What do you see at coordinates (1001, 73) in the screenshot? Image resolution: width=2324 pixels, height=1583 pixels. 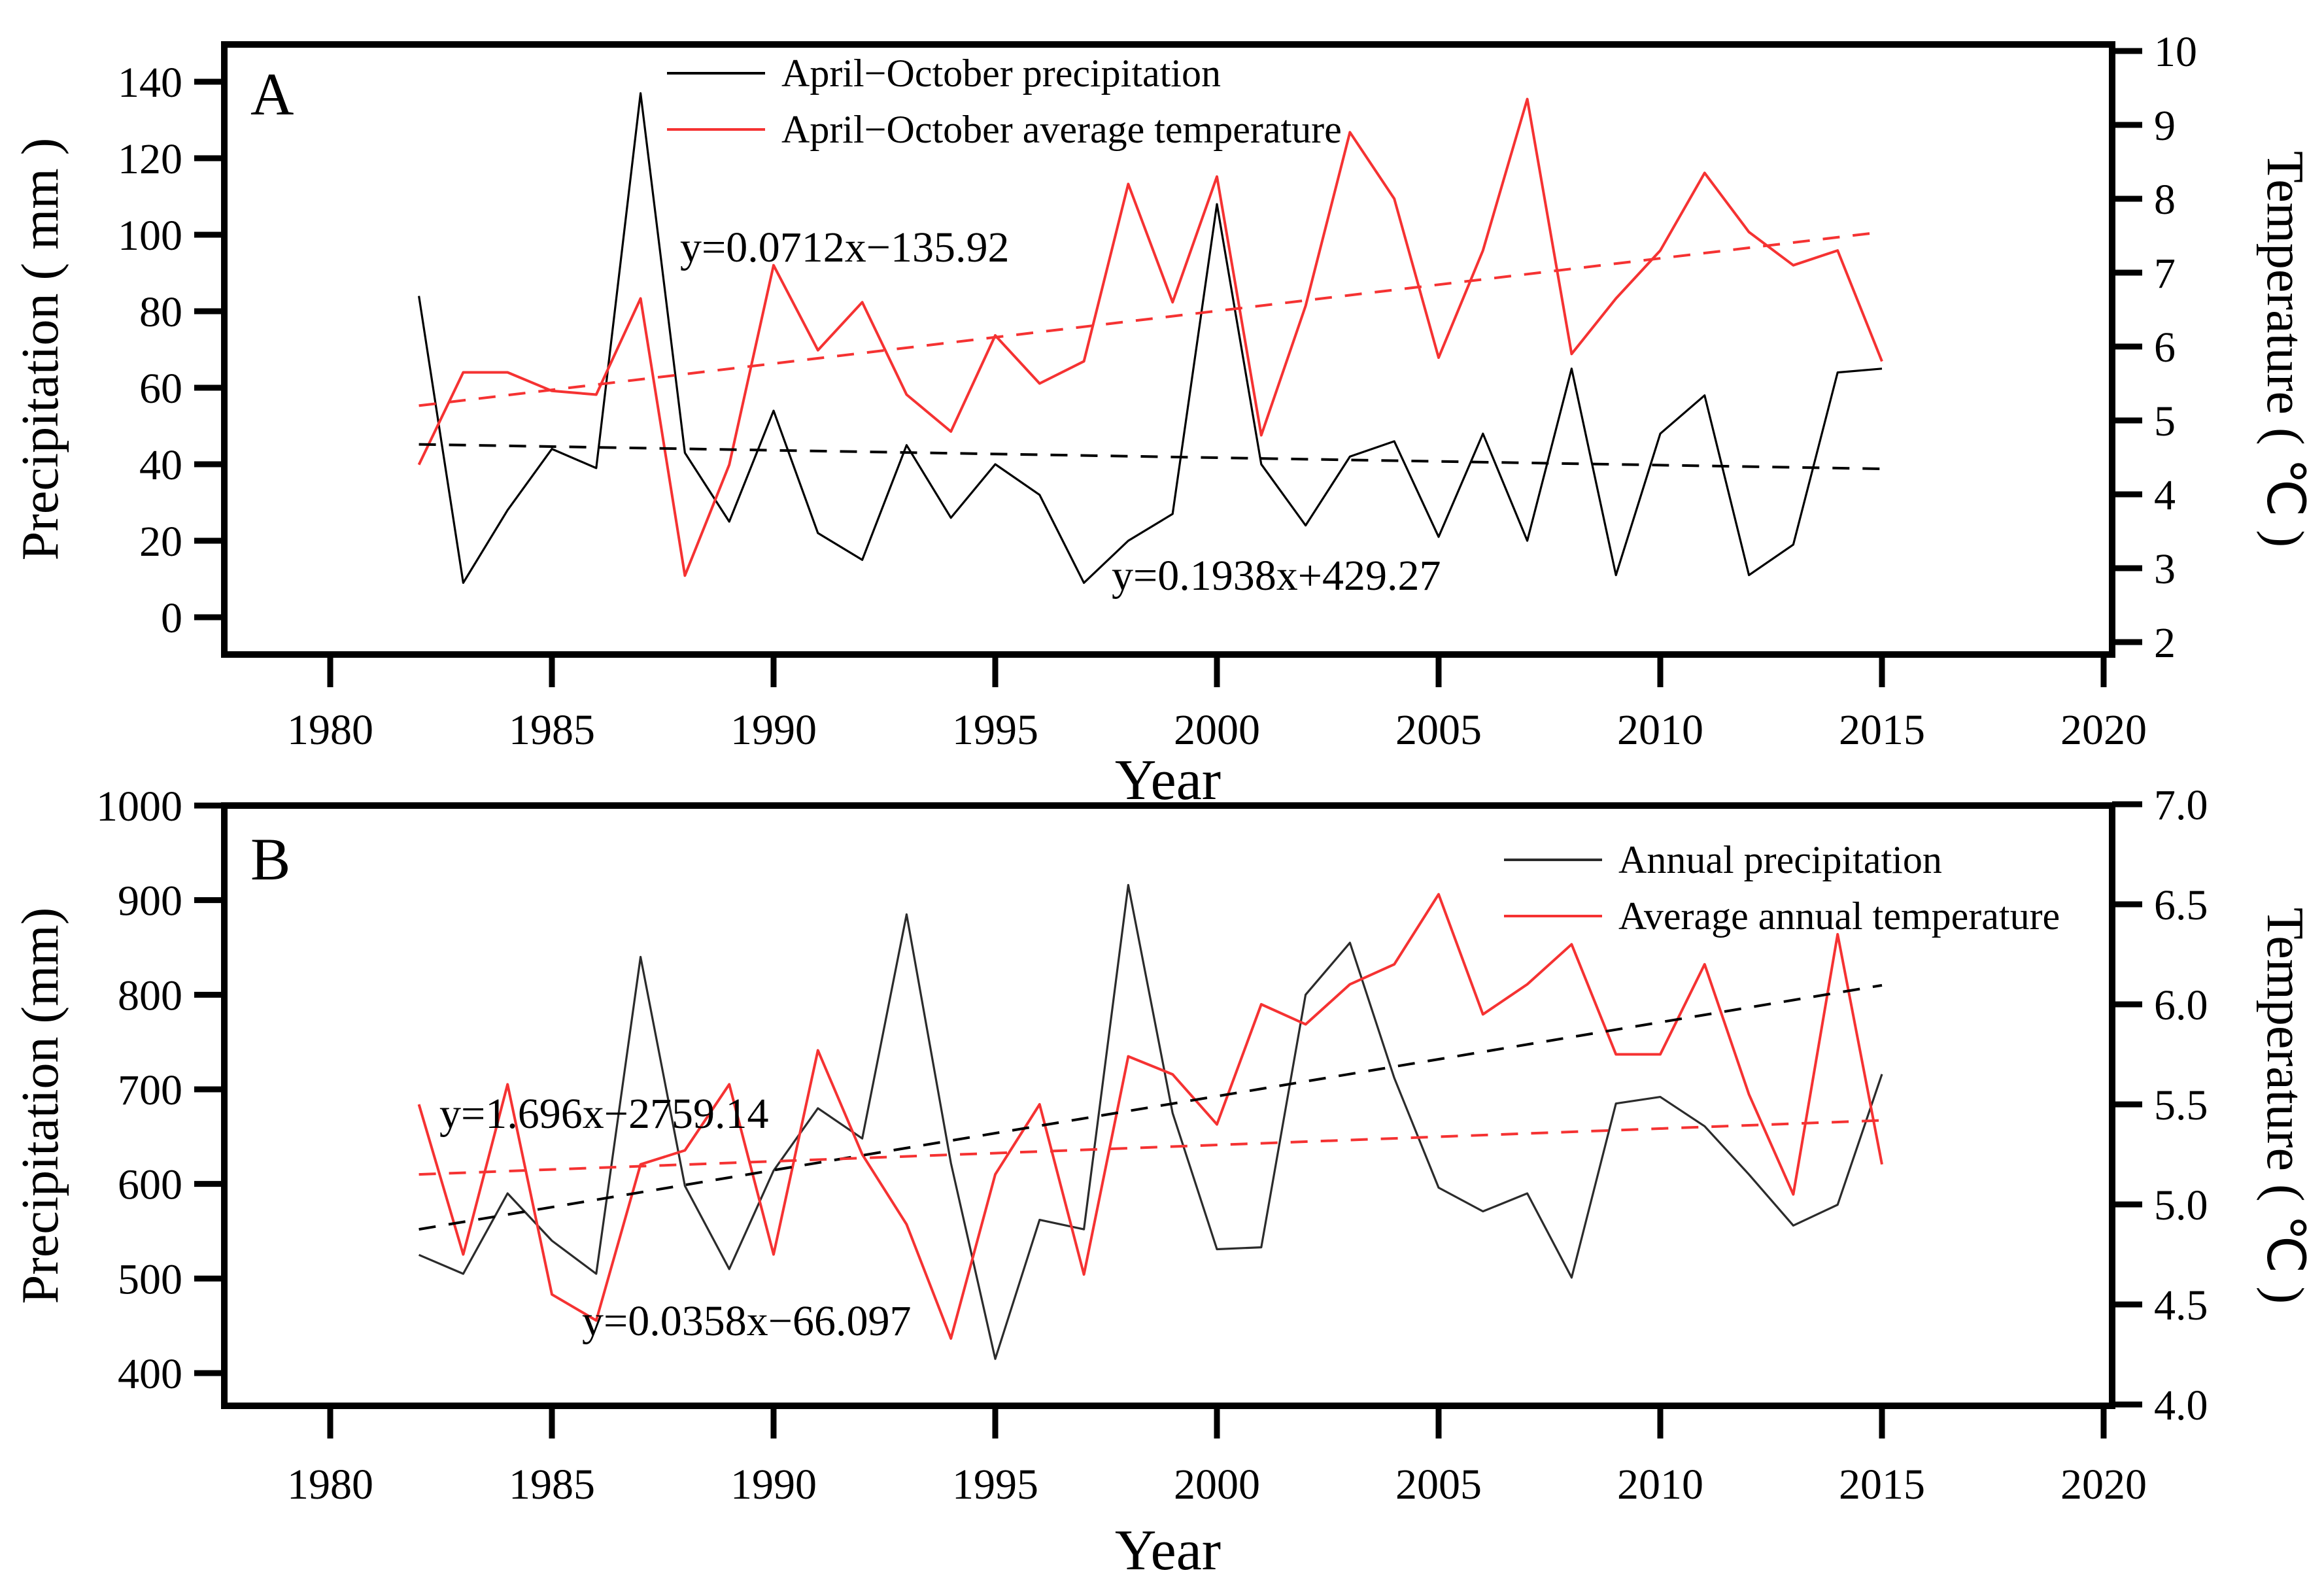 I see `legend-label-precipitation: April−October precipitation` at bounding box center [1001, 73].